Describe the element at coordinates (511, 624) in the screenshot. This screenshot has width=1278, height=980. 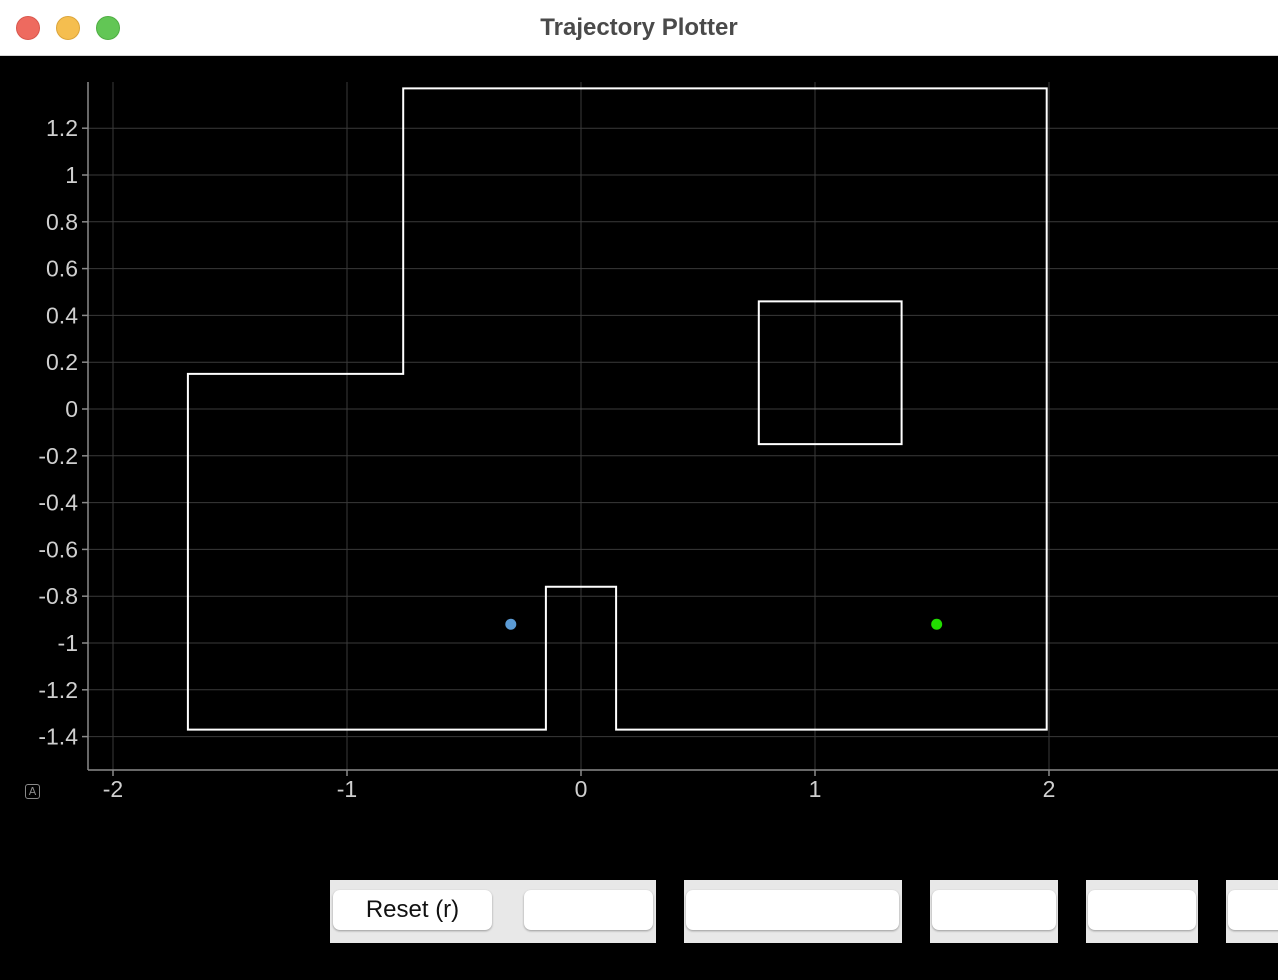
I see `start-marker` at that location.